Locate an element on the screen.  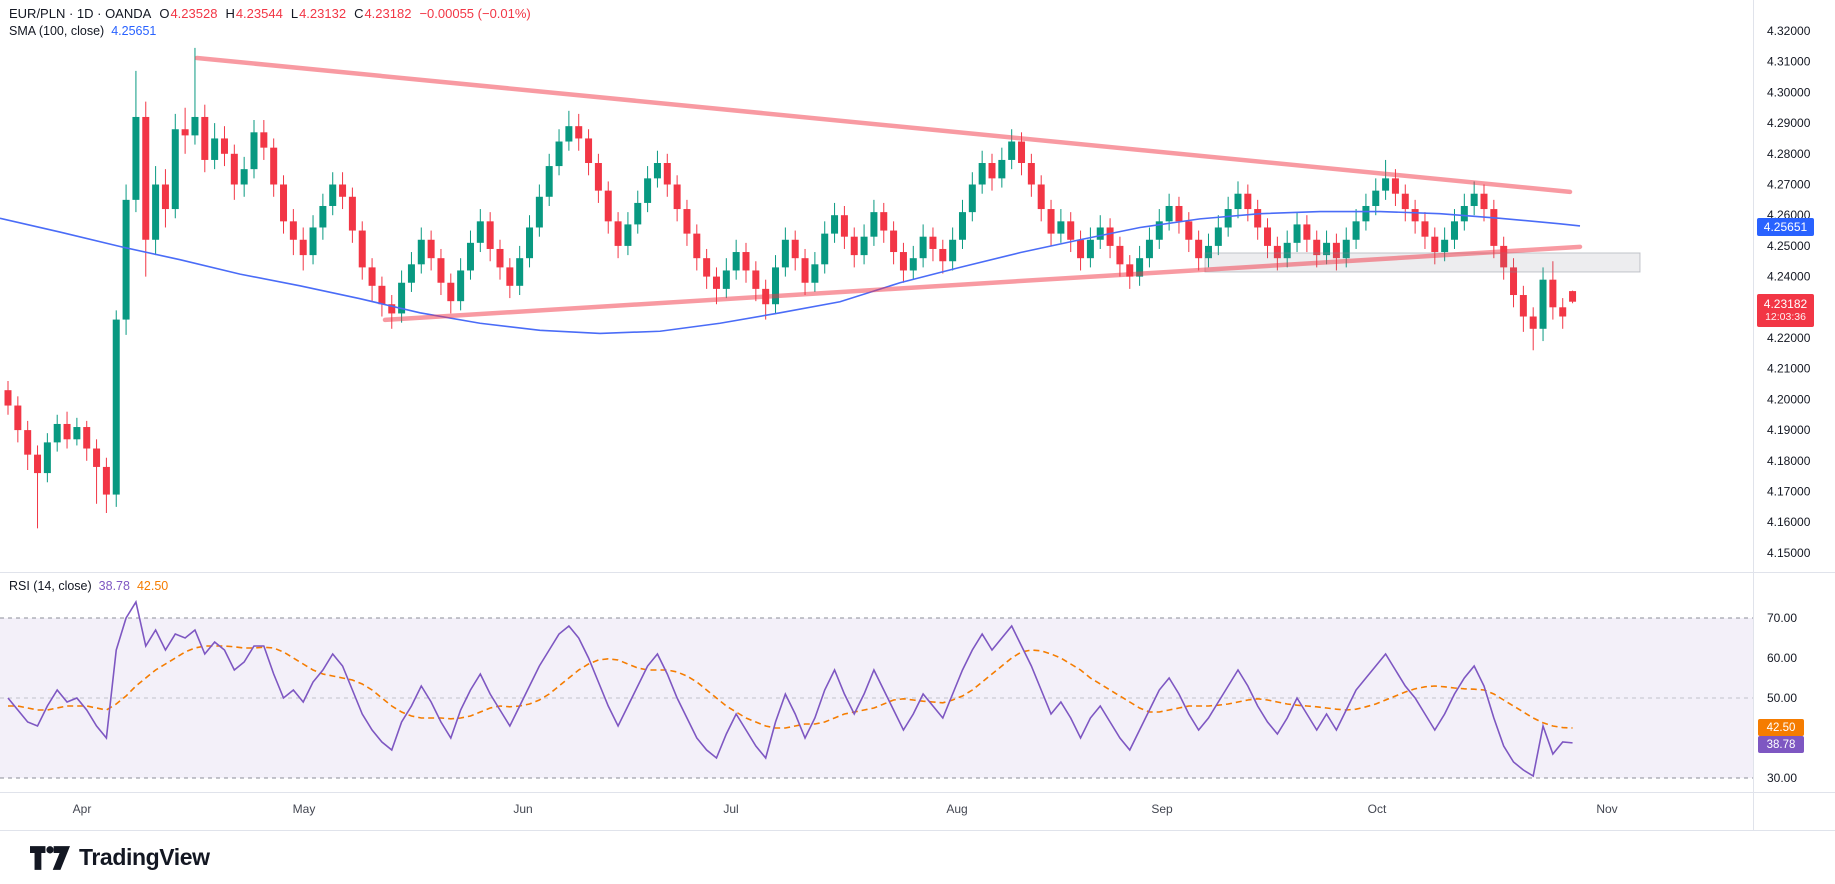
price-axis-label: 4.22000 is located at coordinates (1789, 338).